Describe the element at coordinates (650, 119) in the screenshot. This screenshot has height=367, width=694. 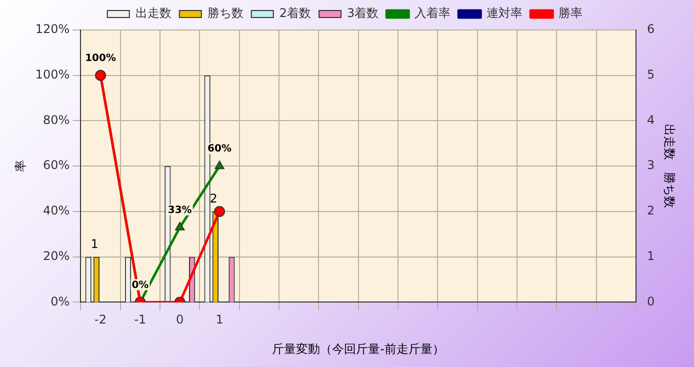
I see `y2-tick-label: 4` at that location.